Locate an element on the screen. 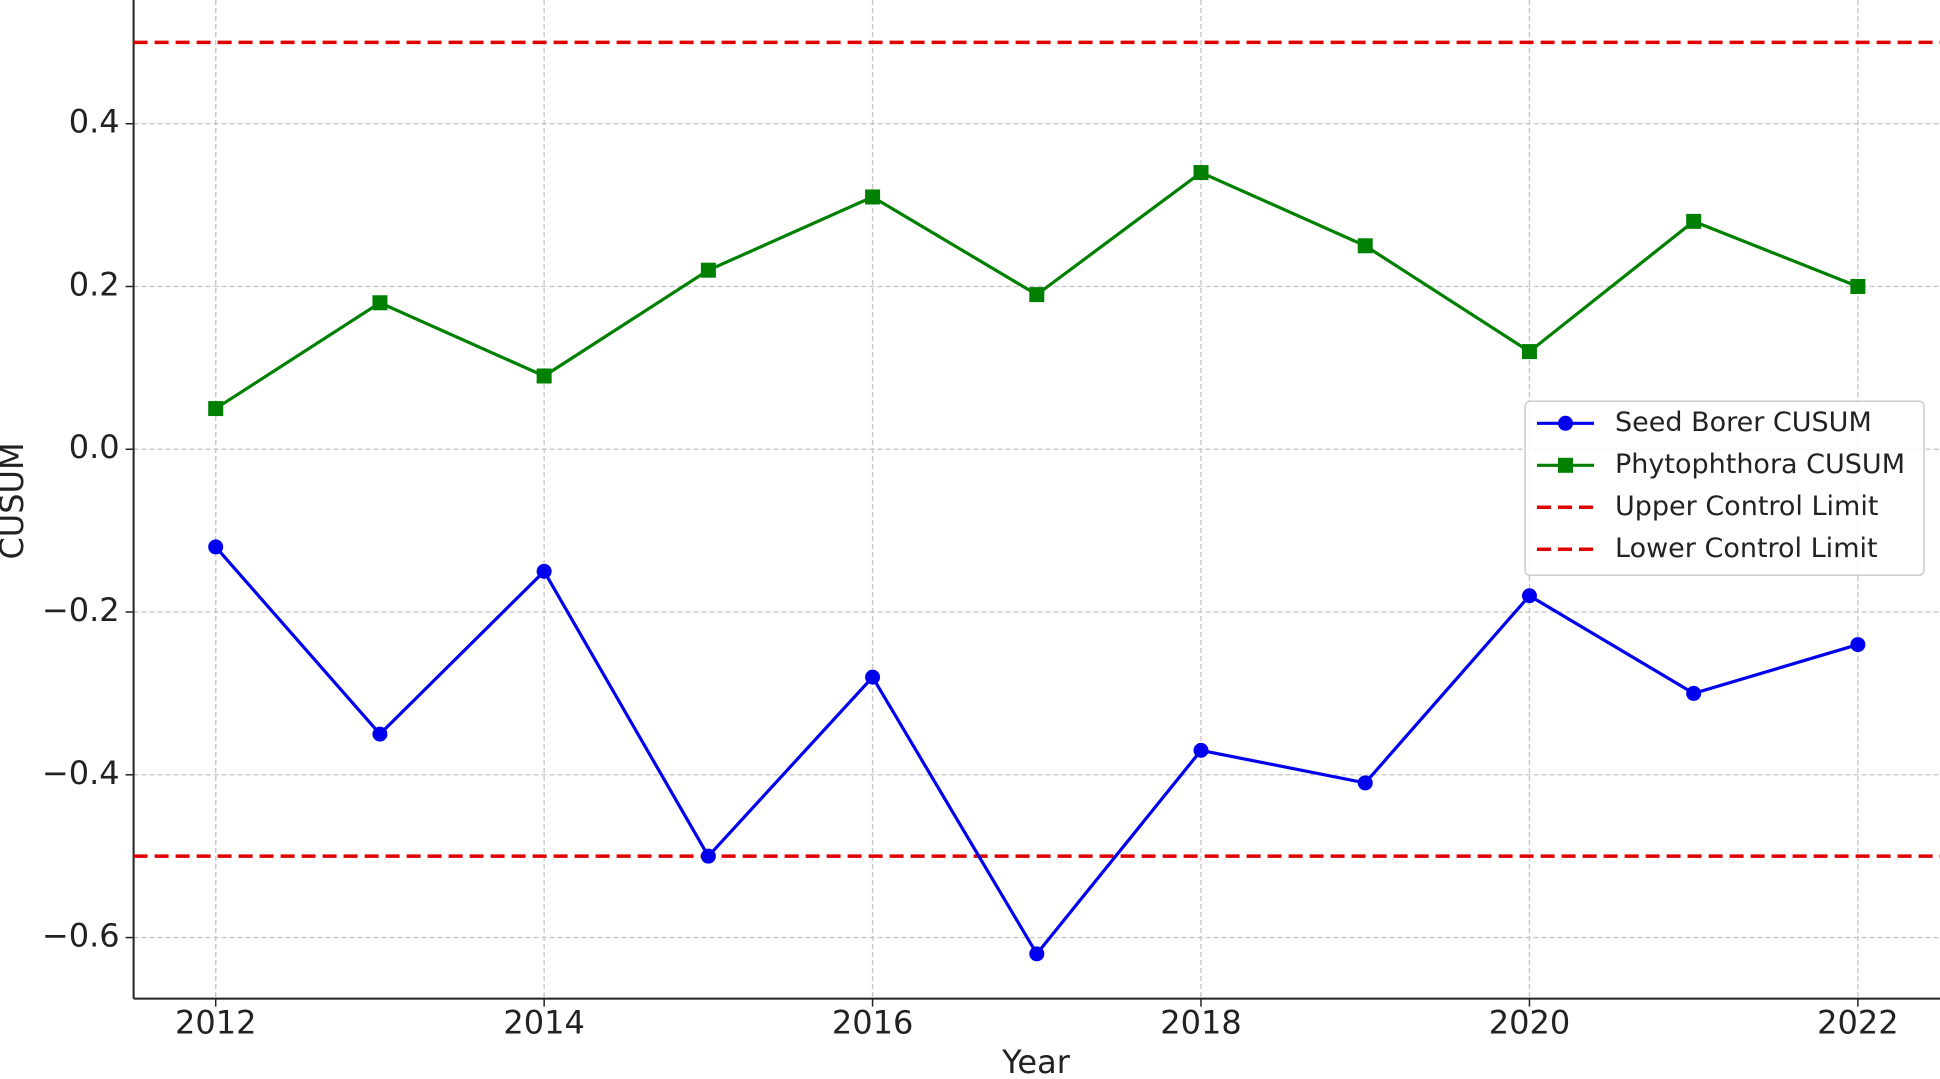 Image resolution: width=1940 pixels, height=1079 pixels. legend-label: Lower Control Limit is located at coordinates (1746, 548).